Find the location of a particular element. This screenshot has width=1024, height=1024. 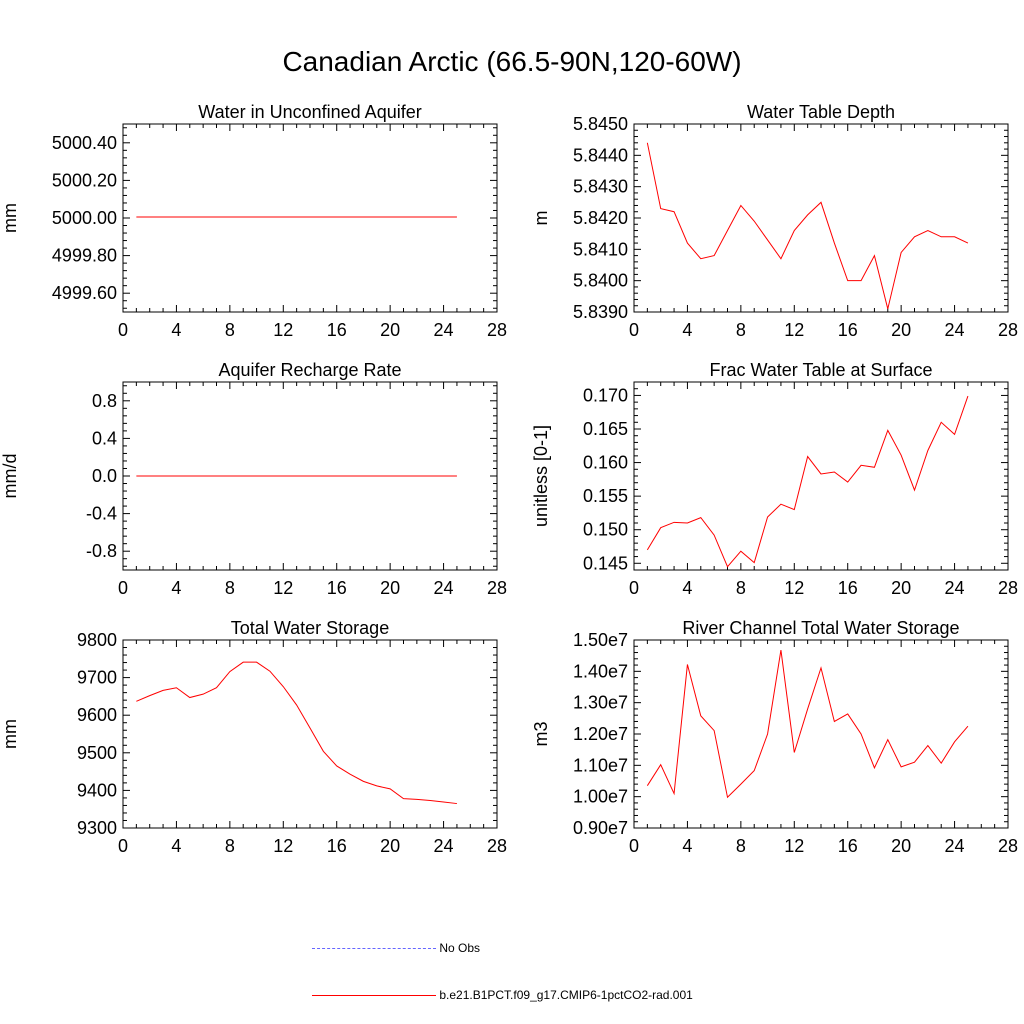

y-tick-label: 5.8400 is located at coordinates (600, 281).